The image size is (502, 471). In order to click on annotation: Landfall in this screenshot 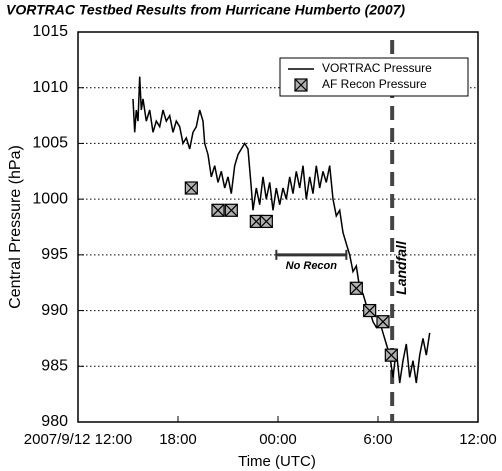, I will do `click(401, 267)`.